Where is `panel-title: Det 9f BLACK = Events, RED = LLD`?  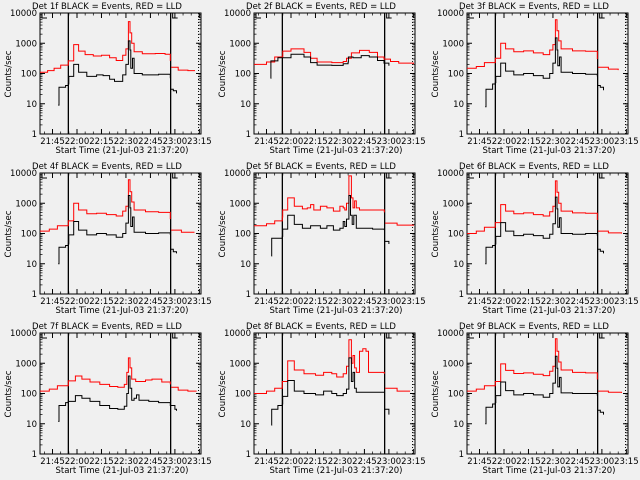
panel-title: Det 9f BLACK = Events, RED = LLD is located at coordinates (534, 327).